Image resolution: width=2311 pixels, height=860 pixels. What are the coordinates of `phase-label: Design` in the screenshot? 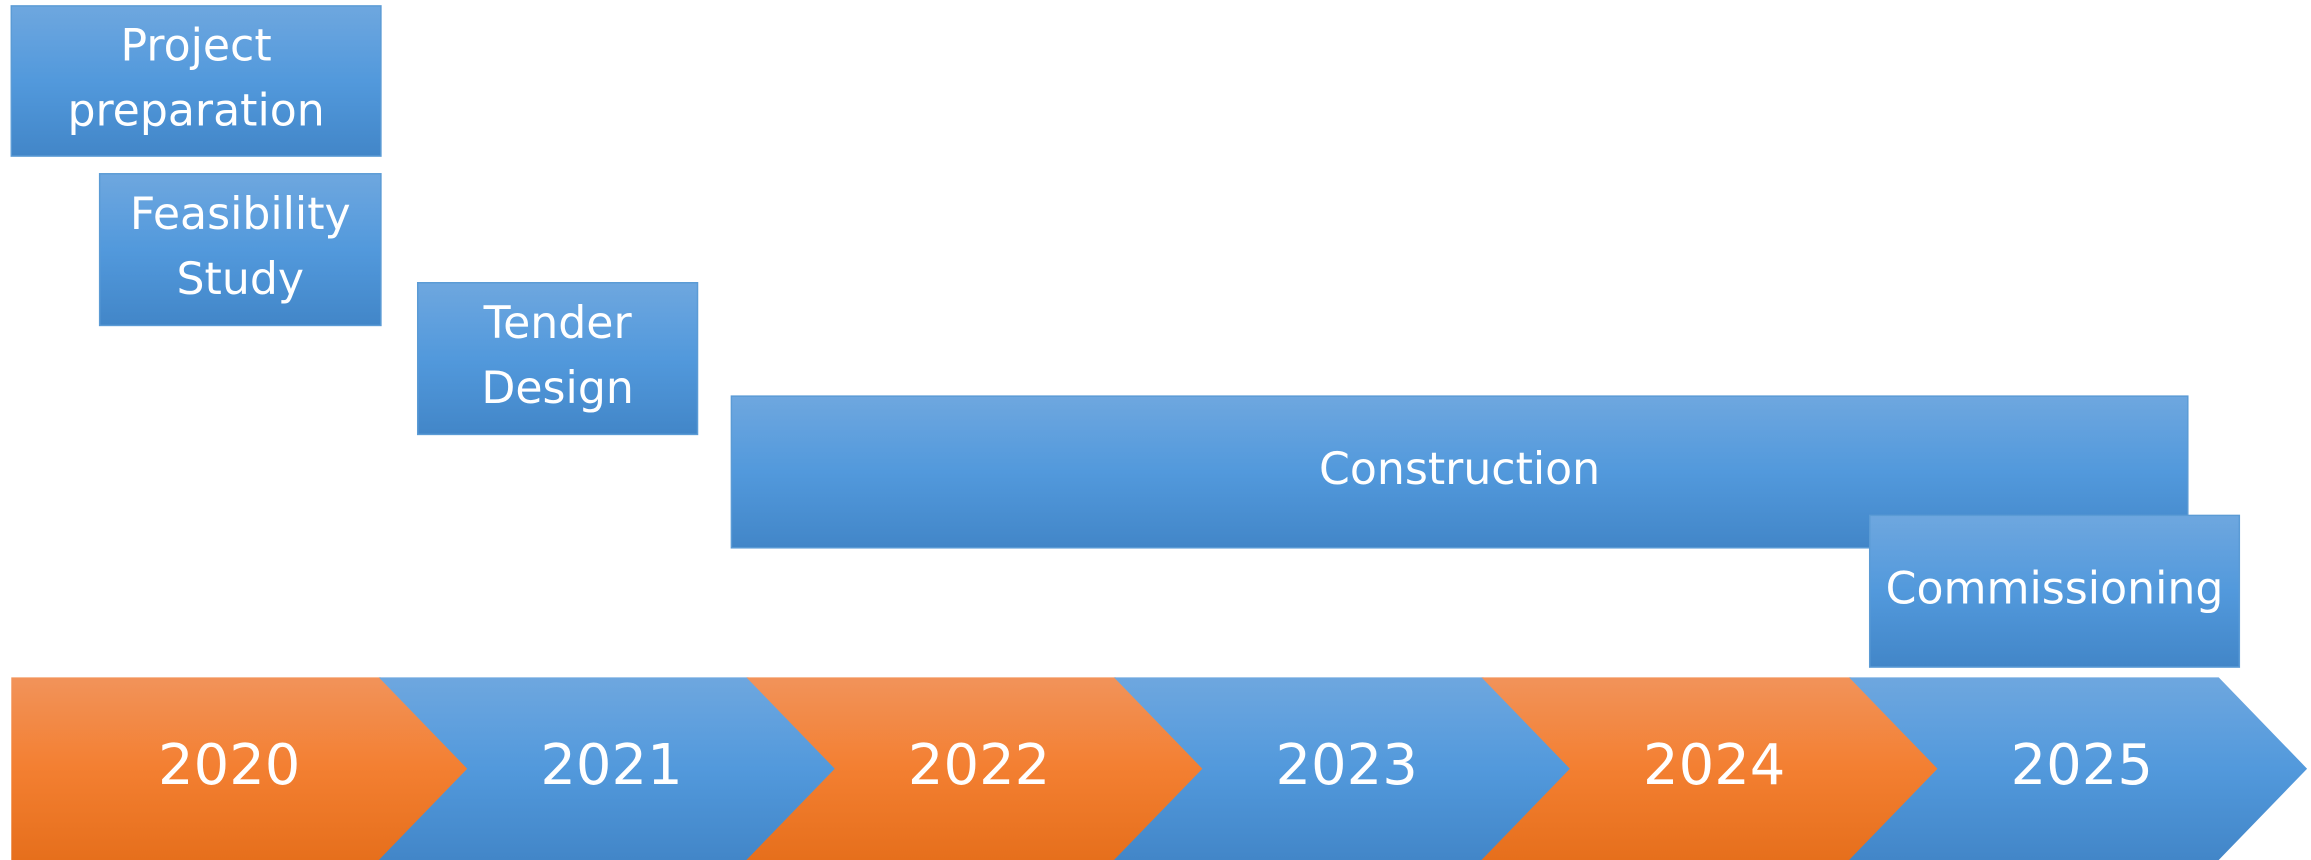 It's located at (557, 388).